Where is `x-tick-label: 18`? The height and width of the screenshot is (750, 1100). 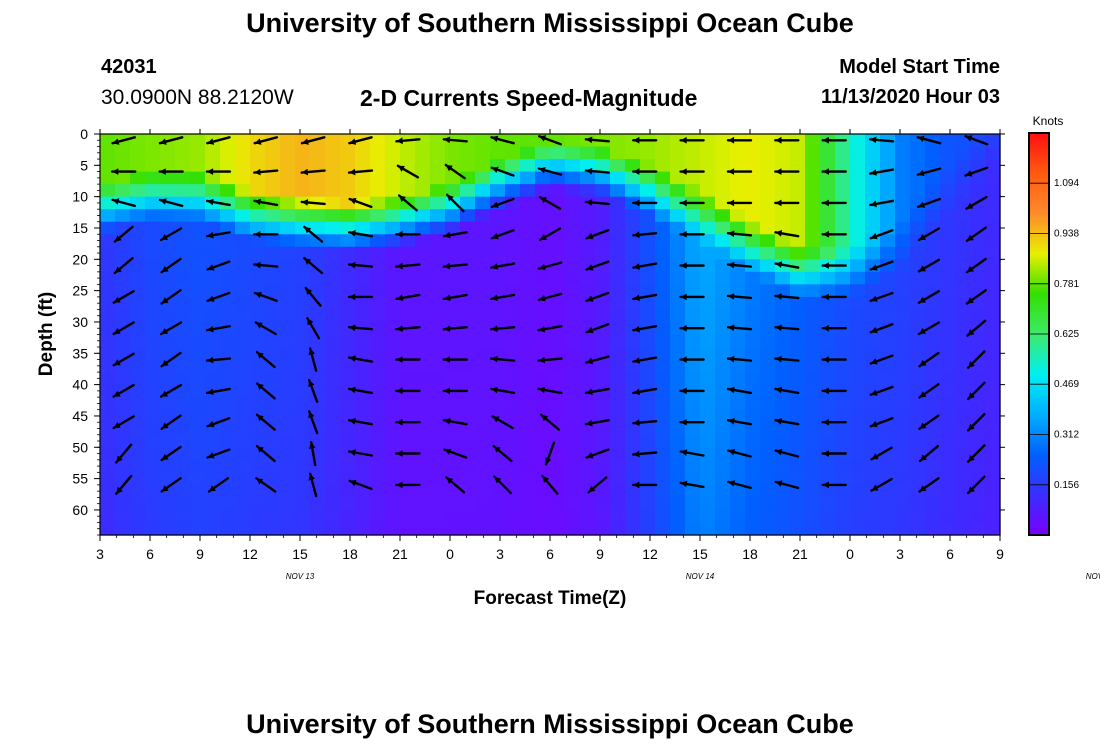 x-tick-label: 18 is located at coordinates (350, 554).